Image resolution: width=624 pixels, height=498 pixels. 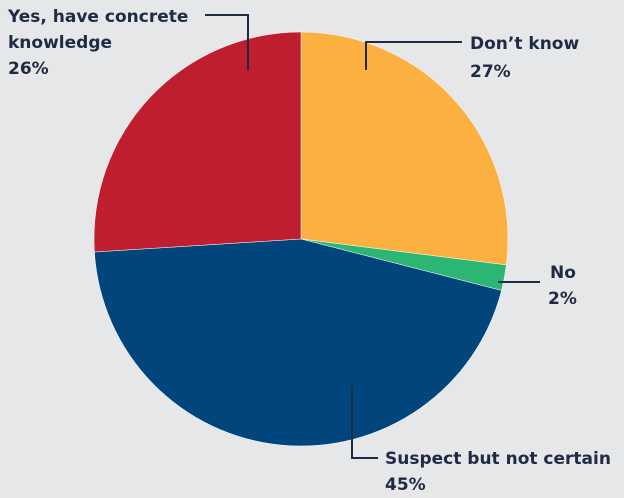 What do you see at coordinates (28, 69) in the screenshot?
I see `label-yes-value: 26%` at bounding box center [28, 69].